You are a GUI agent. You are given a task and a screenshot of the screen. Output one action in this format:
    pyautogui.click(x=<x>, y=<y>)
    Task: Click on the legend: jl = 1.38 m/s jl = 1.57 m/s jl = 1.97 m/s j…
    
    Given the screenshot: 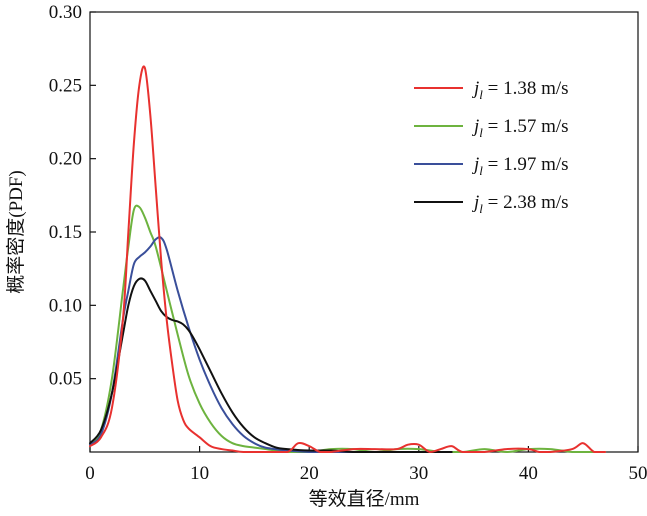 What is the action you would take?
    pyautogui.click(x=491, y=147)
    